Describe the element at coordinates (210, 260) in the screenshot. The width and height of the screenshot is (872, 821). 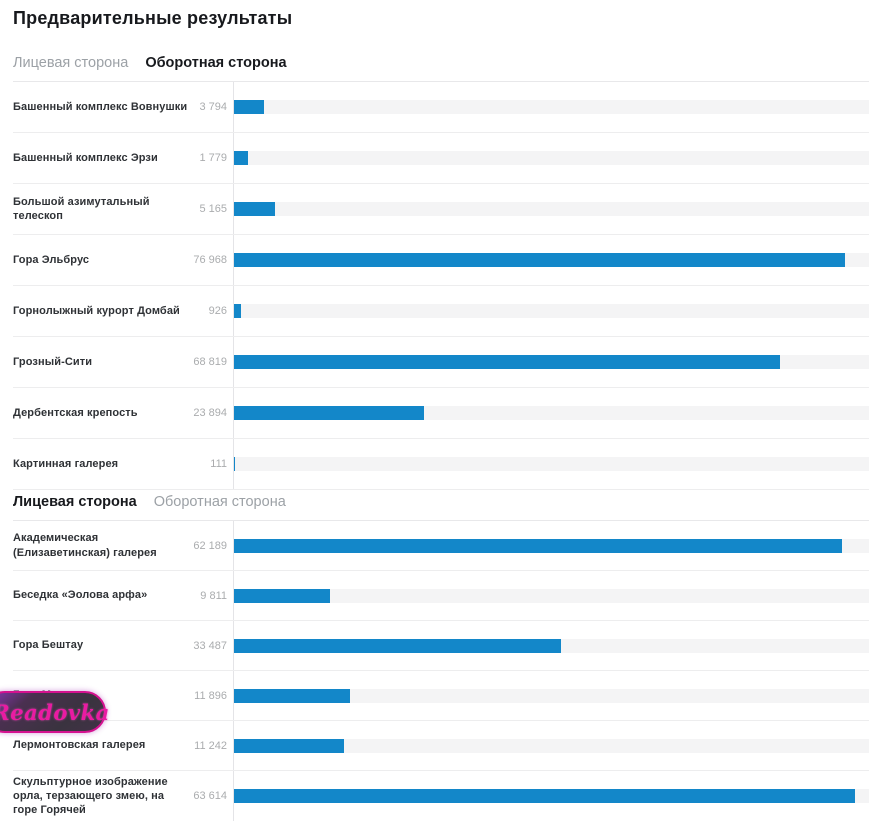
I see `vote-count: 76 968` at that location.